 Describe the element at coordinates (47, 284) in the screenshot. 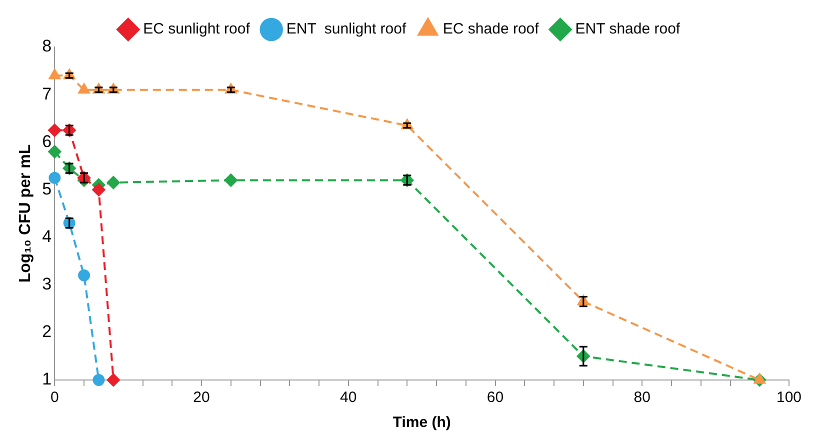

I see `y-tick-label: 3` at that location.